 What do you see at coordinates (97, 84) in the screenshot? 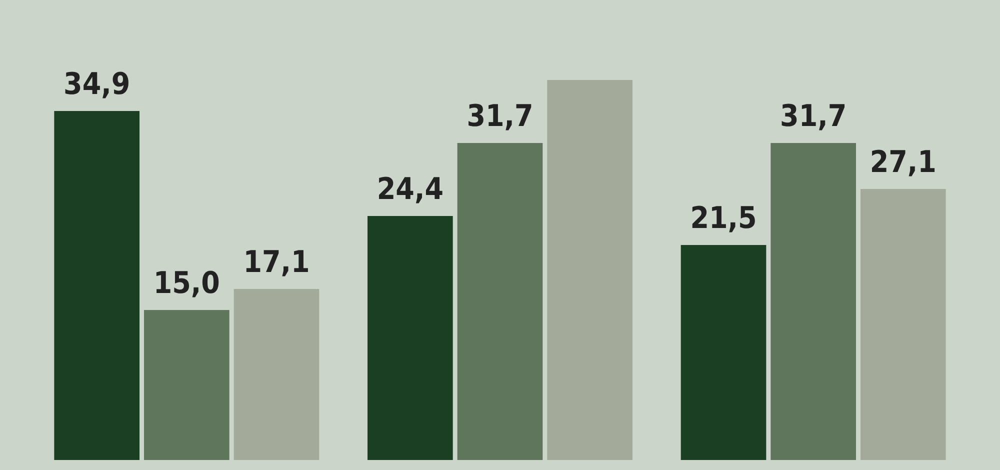
I see `data-label: 34,9` at bounding box center [97, 84].